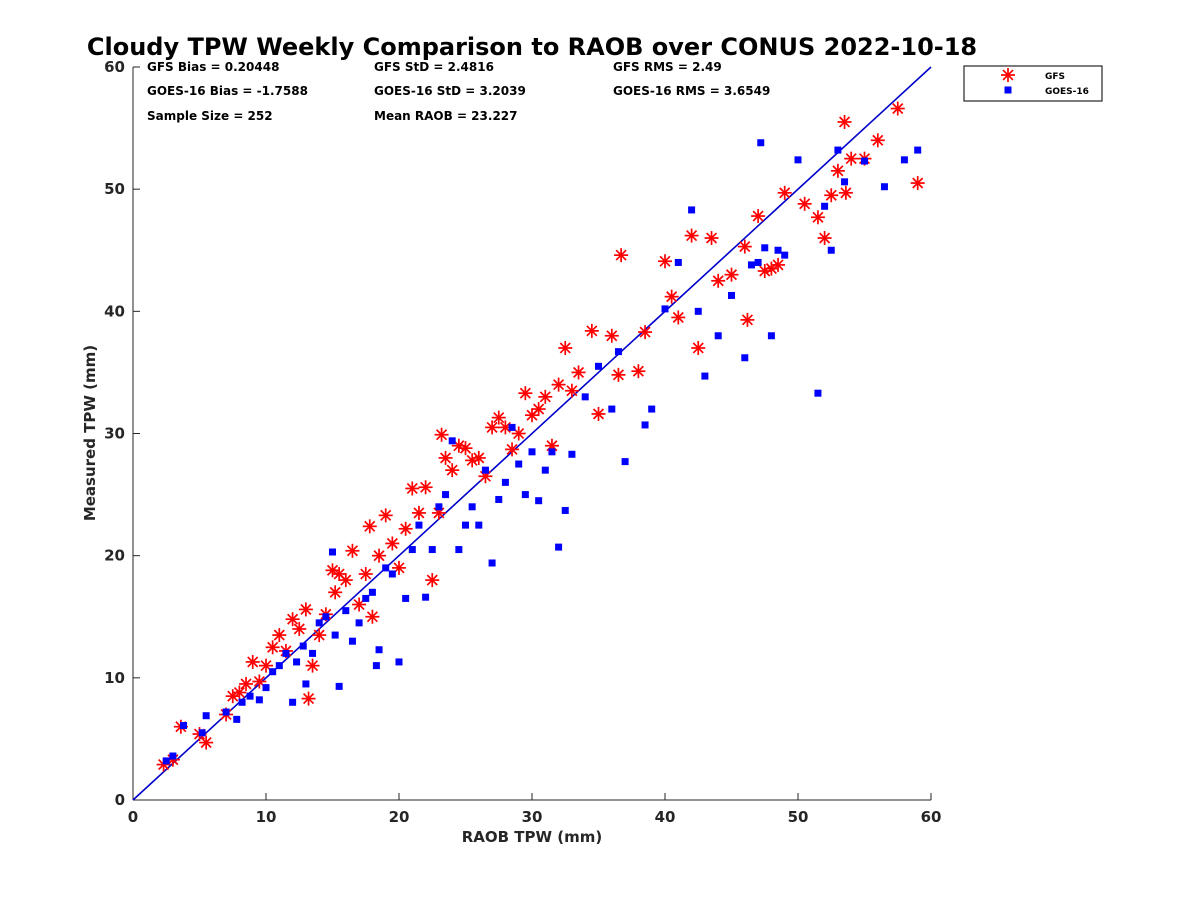 The height and width of the screenshot is (900, 1200). I want to click on legend-goes16-marker, so click(1008, 90).